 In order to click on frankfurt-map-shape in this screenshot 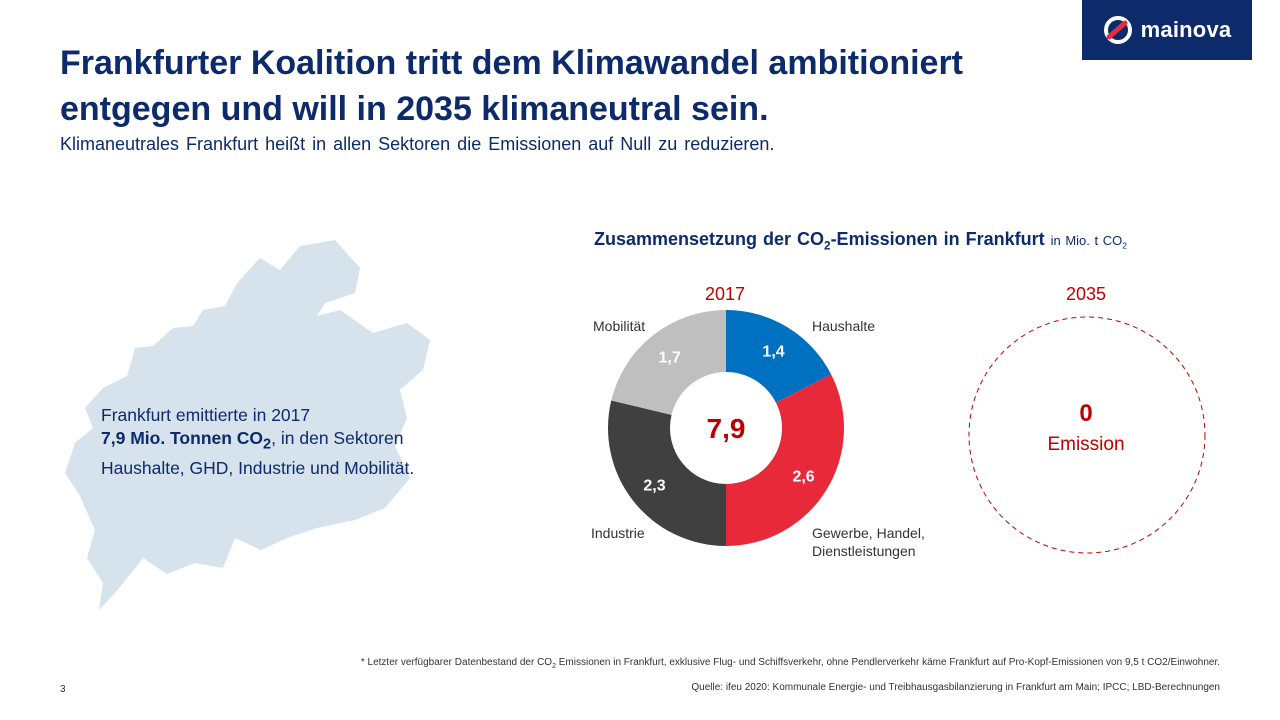, I will do `click(247, 425)`.